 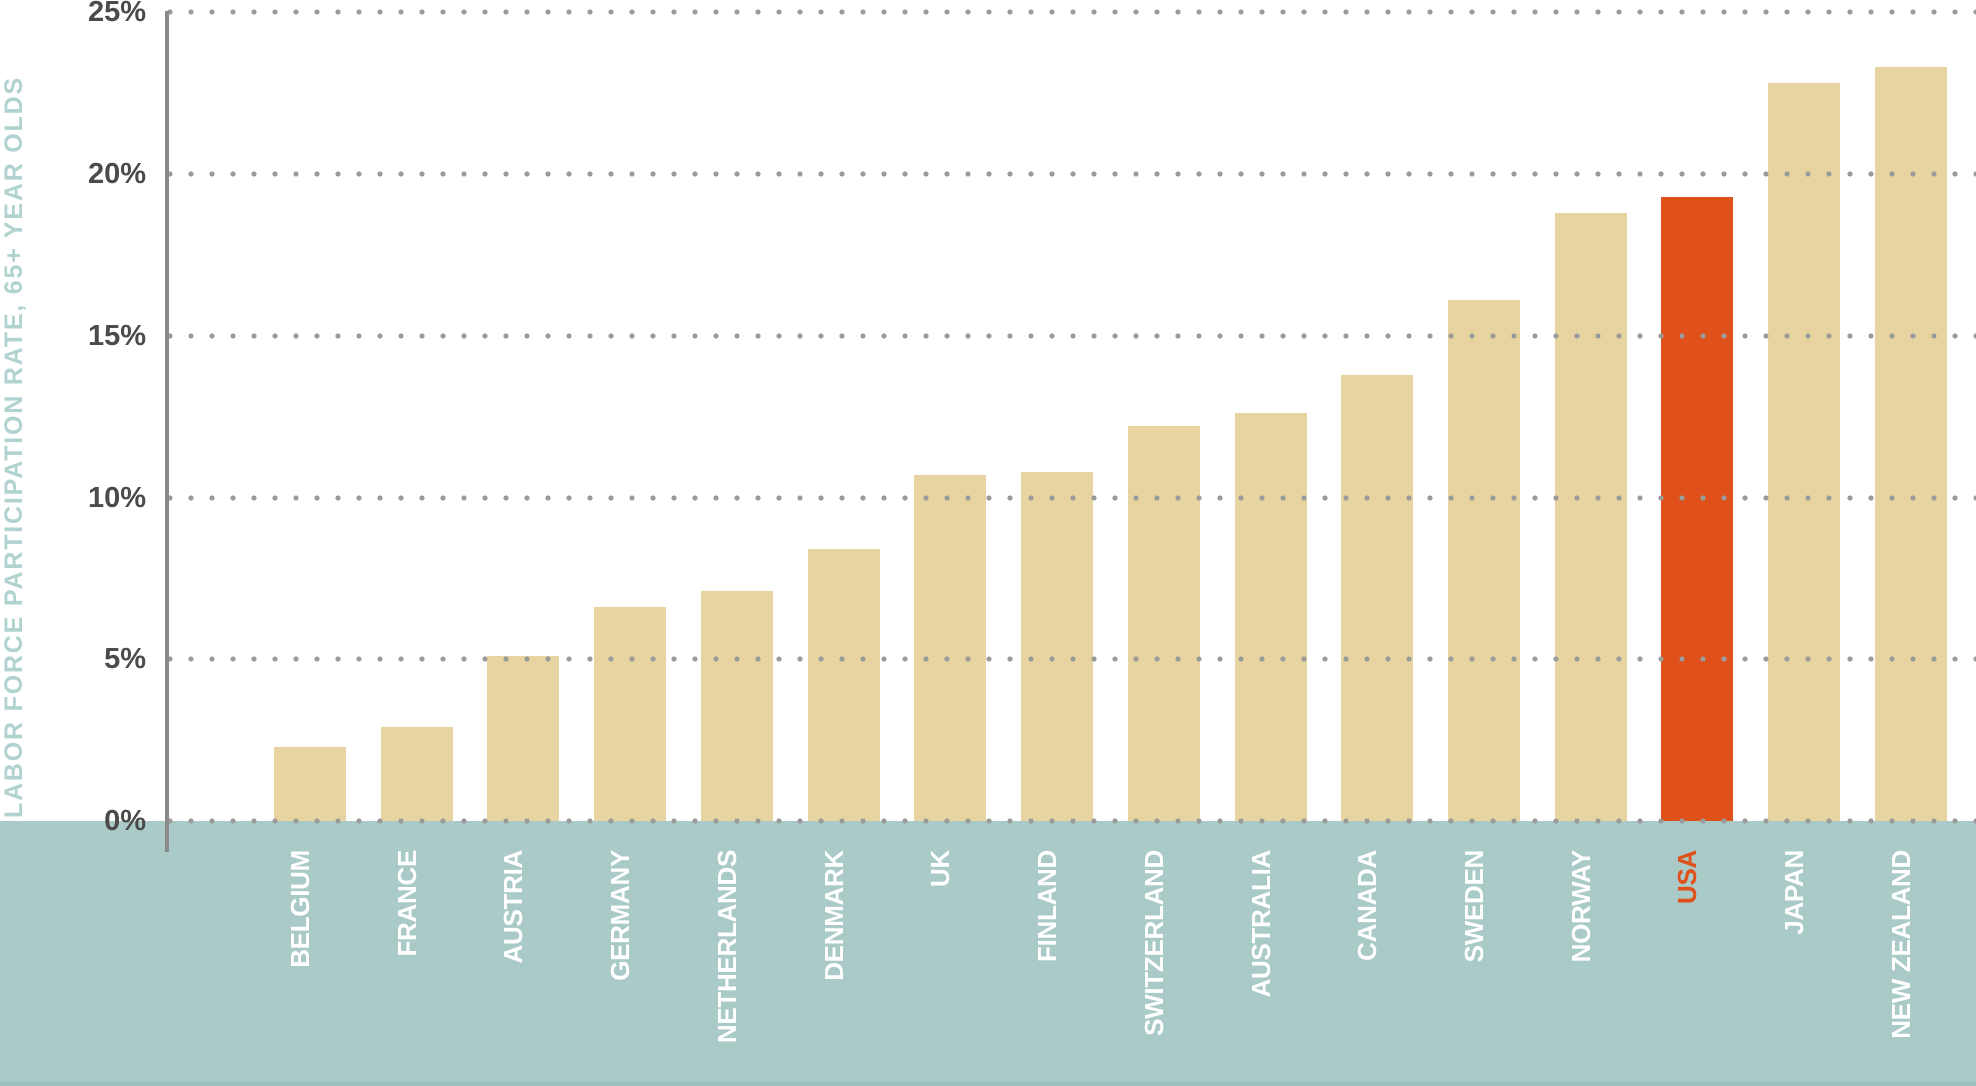 What do you see at coordinates (1804, 452) in the screenshot?
I see `bar-japan` at bounding box center [1804, 452].